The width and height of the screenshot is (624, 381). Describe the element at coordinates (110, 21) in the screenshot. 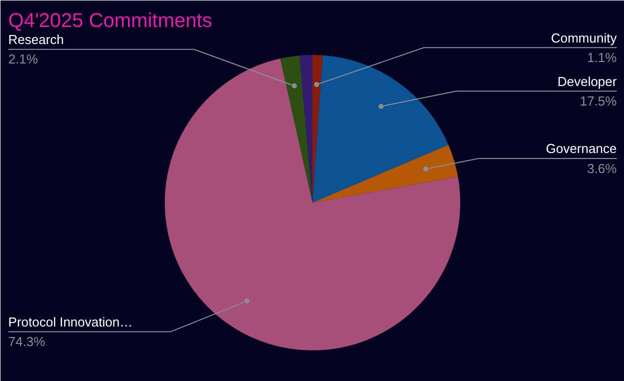

I see `chart-title: Q4'2025 Commitments` at that location.